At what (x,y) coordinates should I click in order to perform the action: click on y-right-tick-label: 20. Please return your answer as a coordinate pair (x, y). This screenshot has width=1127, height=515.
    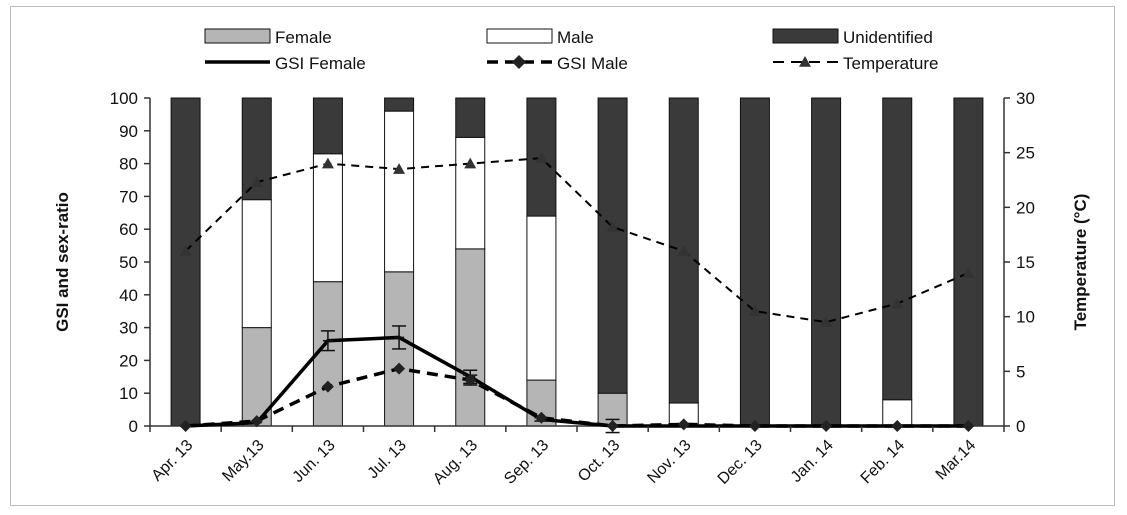
    Looking at the image, I should click on (1025, 207).